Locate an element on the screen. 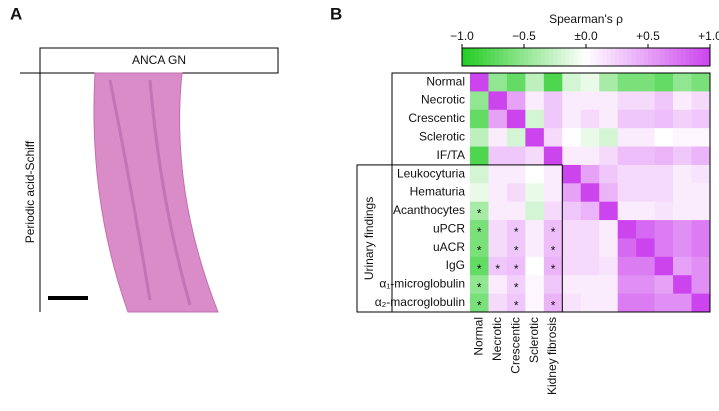 The height and width of the screenshot is (411, 719). panel-letter: A is located at coordinates (16, 13).